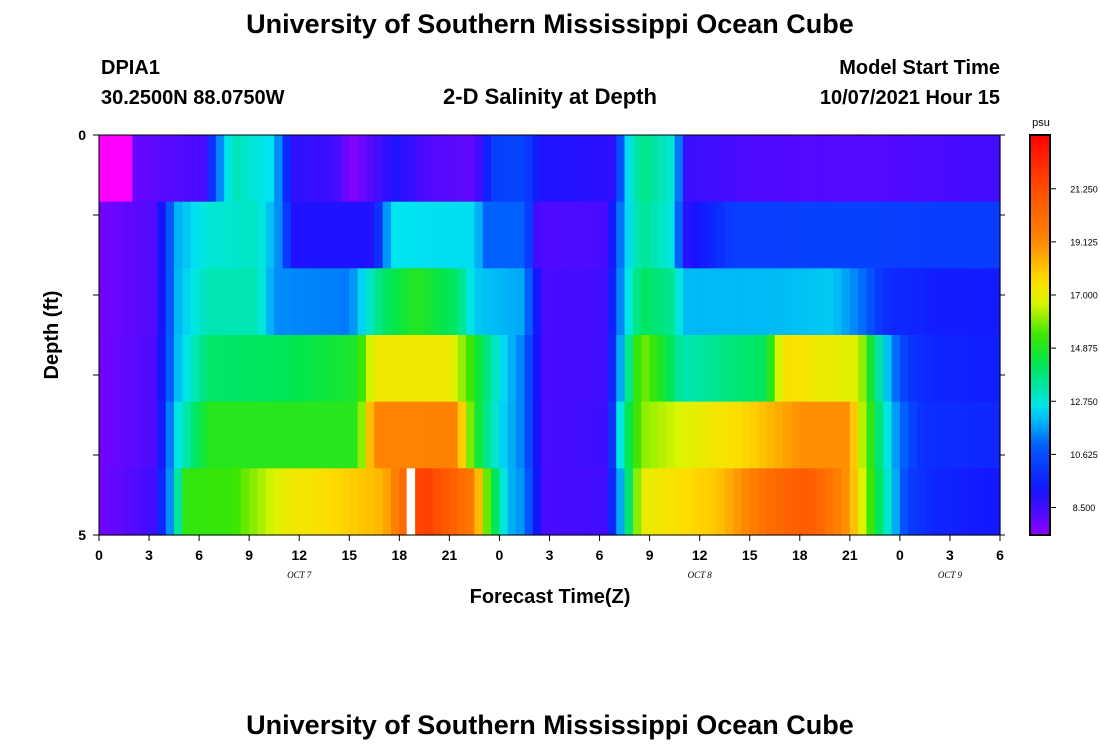 The width and height of the screenshot is (1100, 750). I want to click on colorbar-tick-label: 12.750, so click(1084, 402).